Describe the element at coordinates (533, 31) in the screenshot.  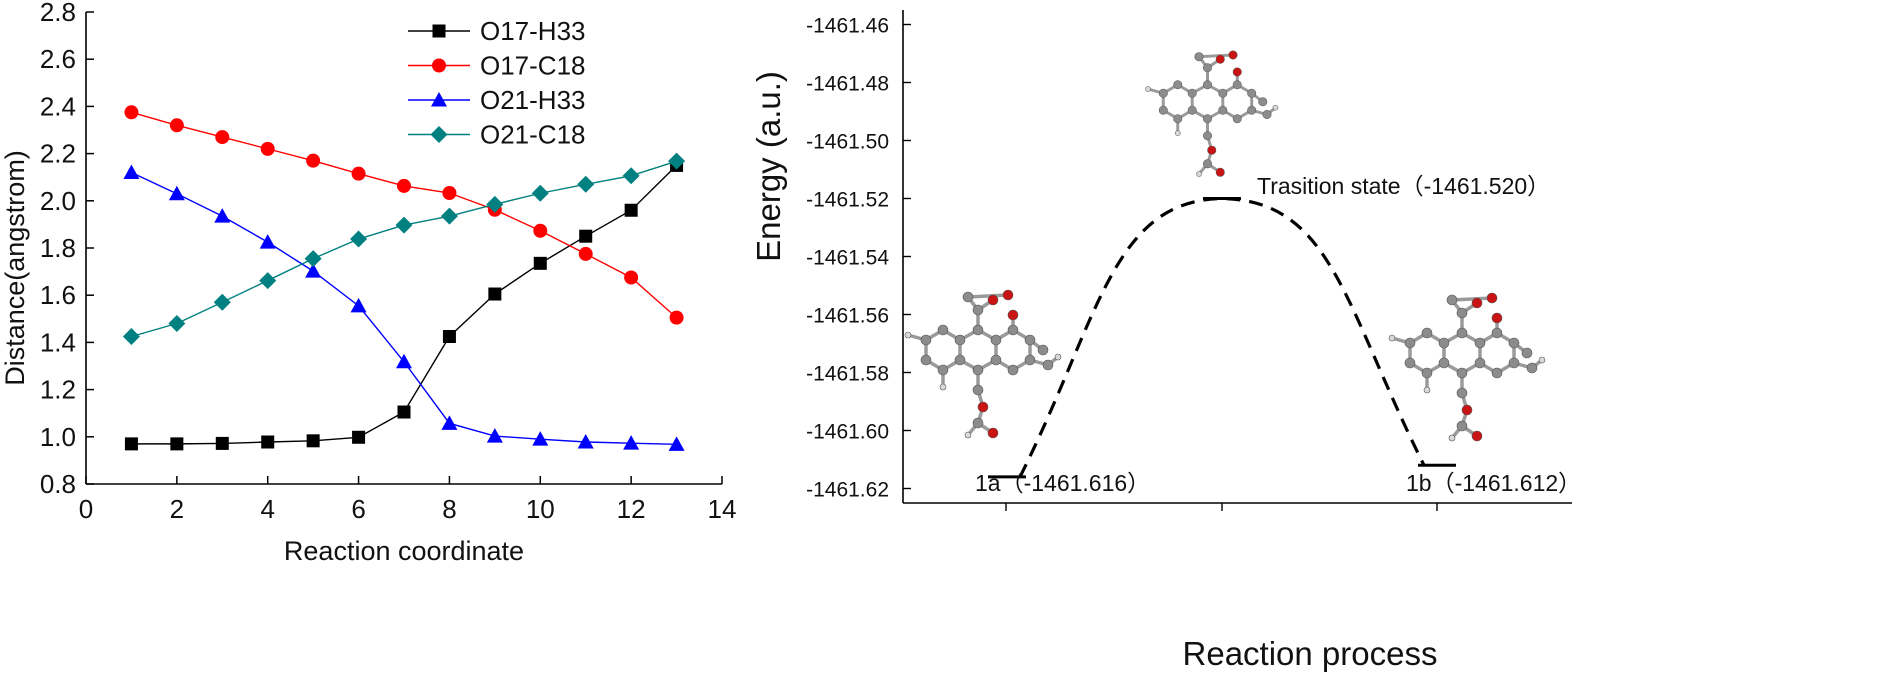
I see `legend-label: O17-H33` at that location.